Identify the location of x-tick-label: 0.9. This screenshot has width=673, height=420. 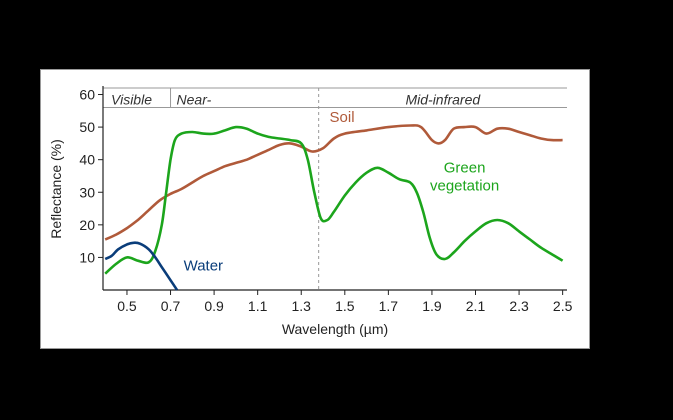
(214, 306).